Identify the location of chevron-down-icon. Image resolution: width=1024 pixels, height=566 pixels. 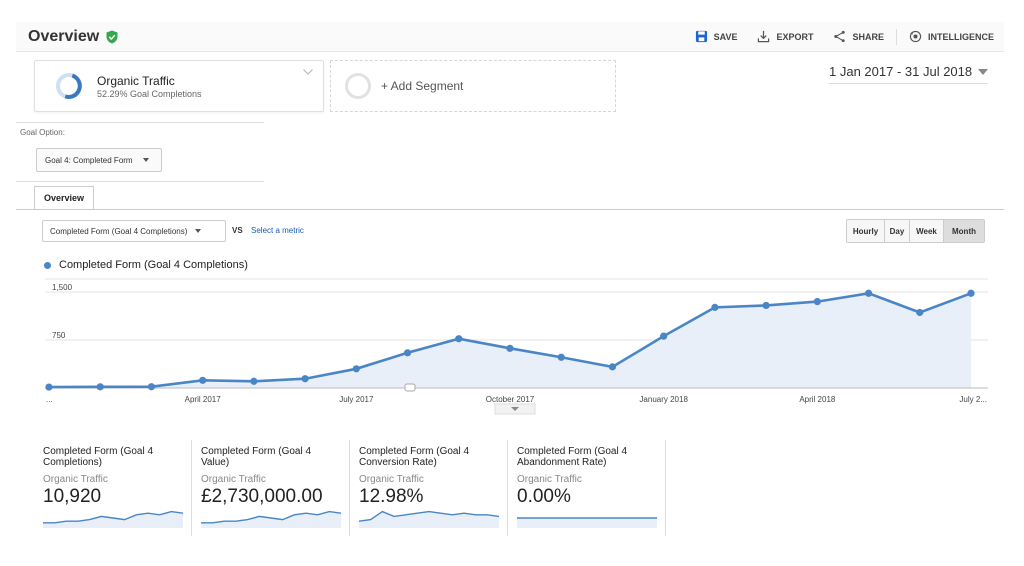
(308, 72).